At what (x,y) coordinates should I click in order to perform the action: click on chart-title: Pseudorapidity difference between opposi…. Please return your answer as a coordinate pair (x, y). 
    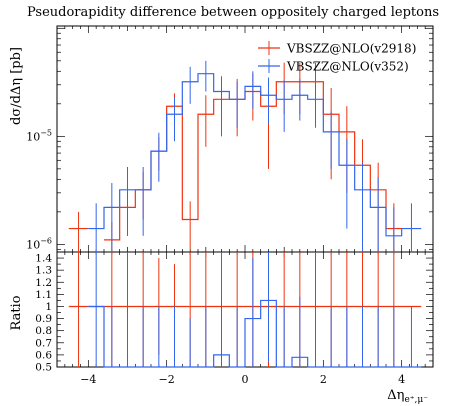
    Looking at the image, I should click on (233, 12).